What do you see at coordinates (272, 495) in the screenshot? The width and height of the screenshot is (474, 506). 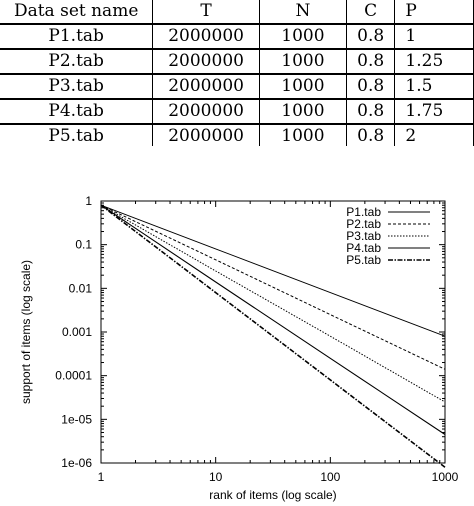 I see `x-axis-label: rank of items (log scale)` at bounding box center [272, 495].